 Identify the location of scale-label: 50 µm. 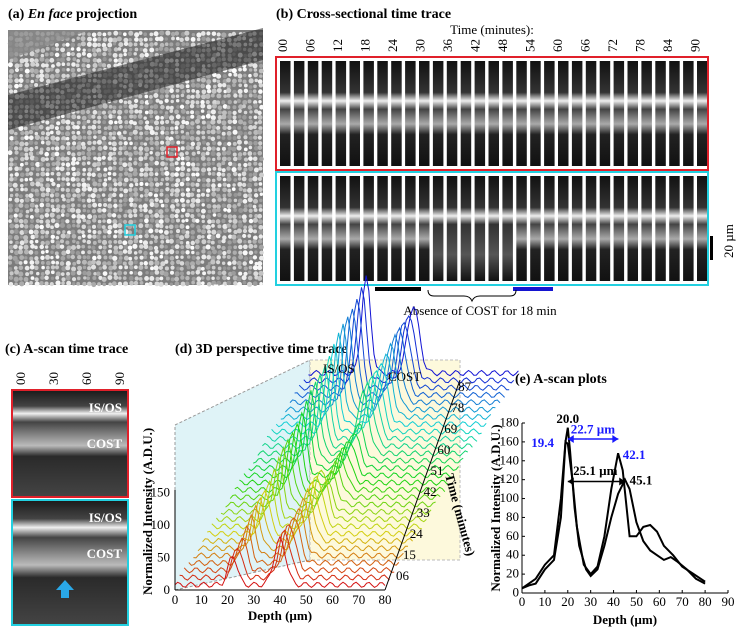
(230, 288).